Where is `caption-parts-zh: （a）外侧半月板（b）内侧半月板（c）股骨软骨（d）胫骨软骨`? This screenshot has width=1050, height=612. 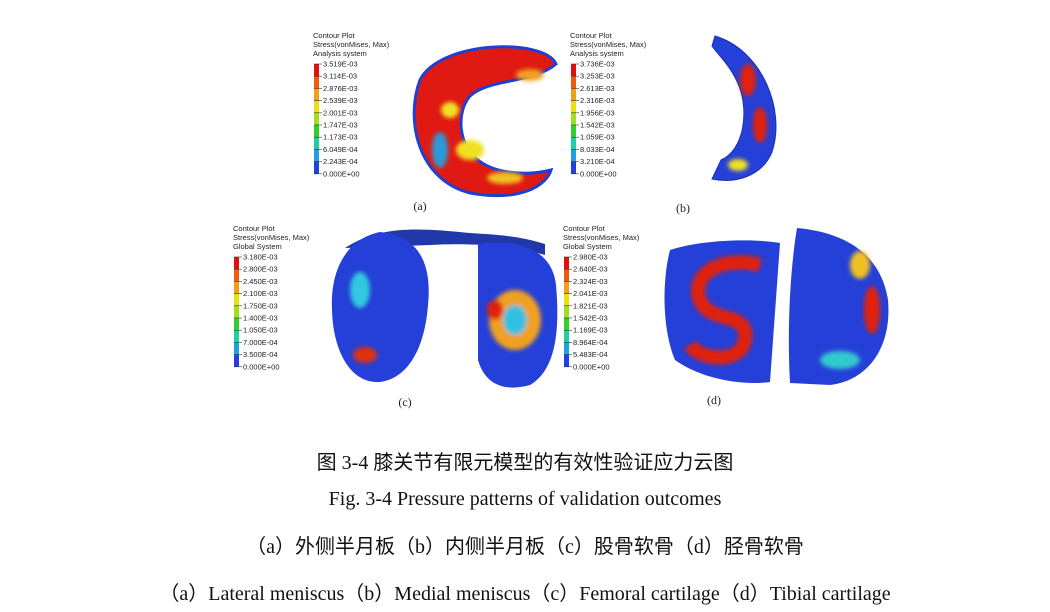
caption-parts-zh: （a）外侧半月板（b）内侧半月板（c）股骨软骨（d）胫骨软骨 is located at coordinates (525, 547).